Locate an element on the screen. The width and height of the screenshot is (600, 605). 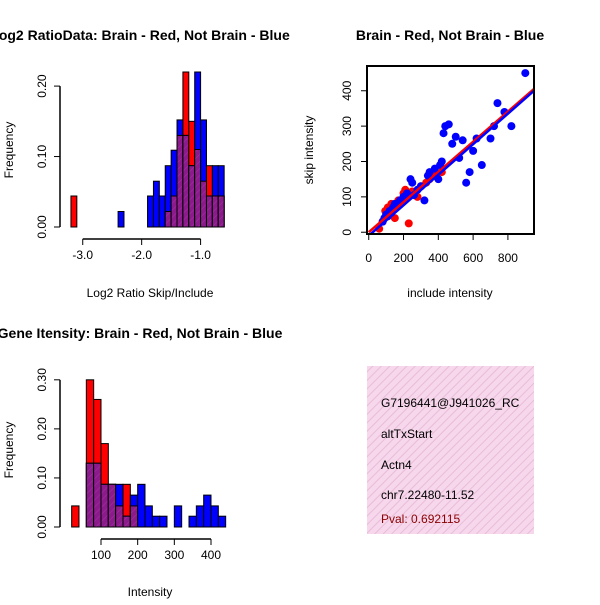
gene-hist-y-tick-label: 0.30 is located at coordinates (42, 380).